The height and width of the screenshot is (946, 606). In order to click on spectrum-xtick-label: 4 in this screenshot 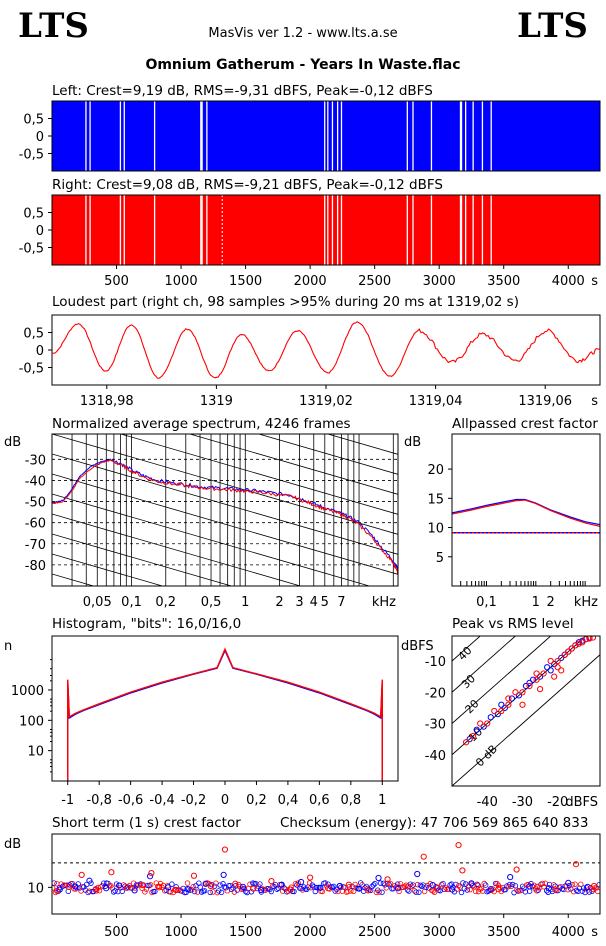, I will do `click(314, 602)`.